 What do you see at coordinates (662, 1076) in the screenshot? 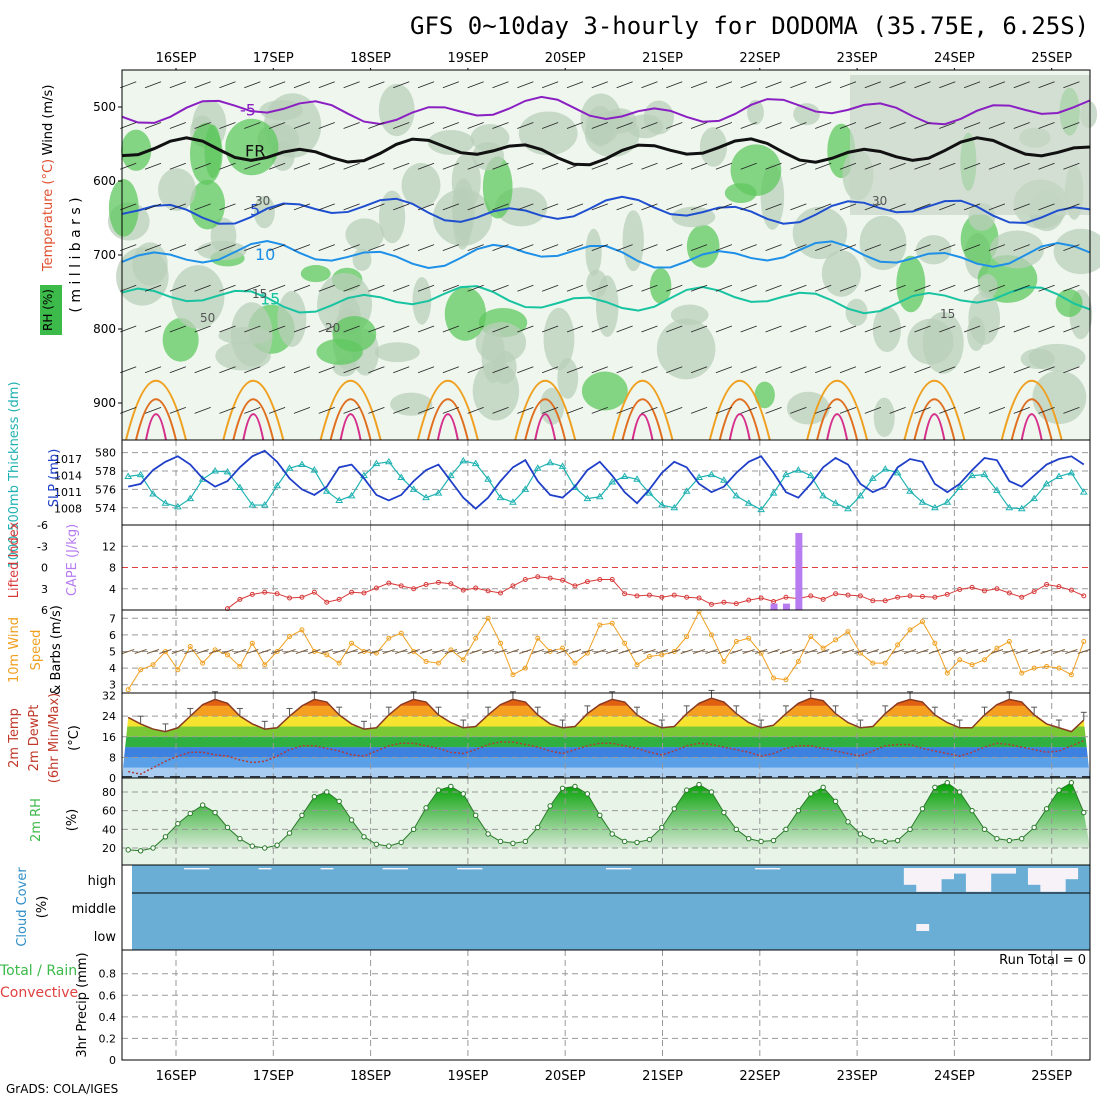
I see `date-tick-bottom: 21SEP` at bounding box center [662, 1076].